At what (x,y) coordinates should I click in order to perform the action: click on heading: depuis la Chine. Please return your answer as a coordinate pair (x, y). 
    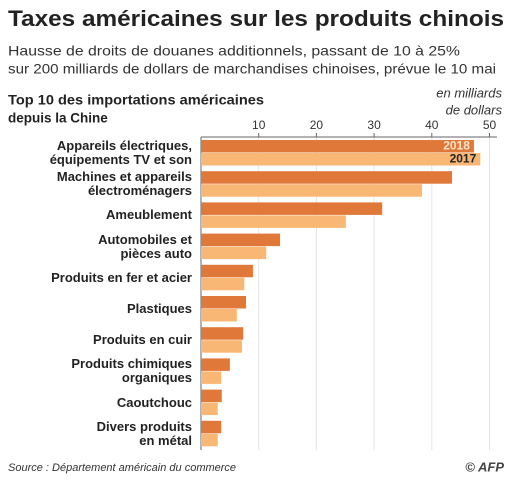
    Looking at the image, I should click on (58, 118).